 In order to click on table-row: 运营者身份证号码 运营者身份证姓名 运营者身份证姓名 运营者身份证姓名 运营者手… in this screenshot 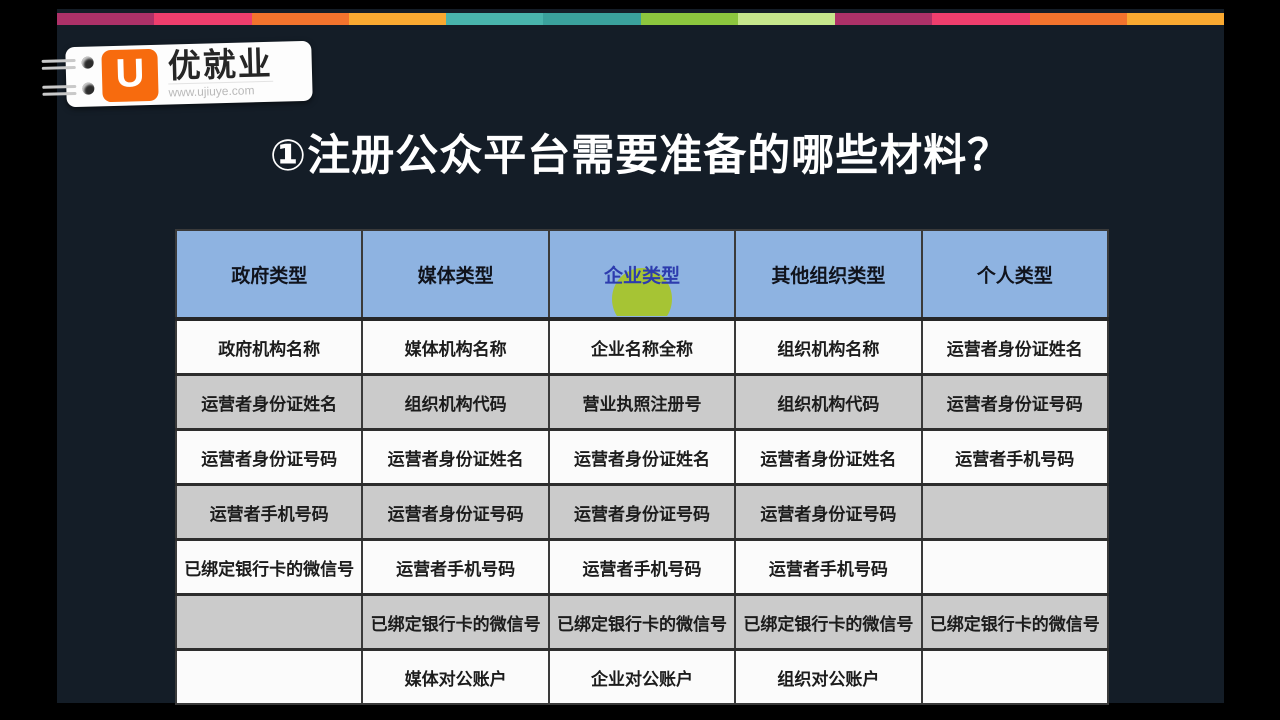, I will do `click(642, 457)`.